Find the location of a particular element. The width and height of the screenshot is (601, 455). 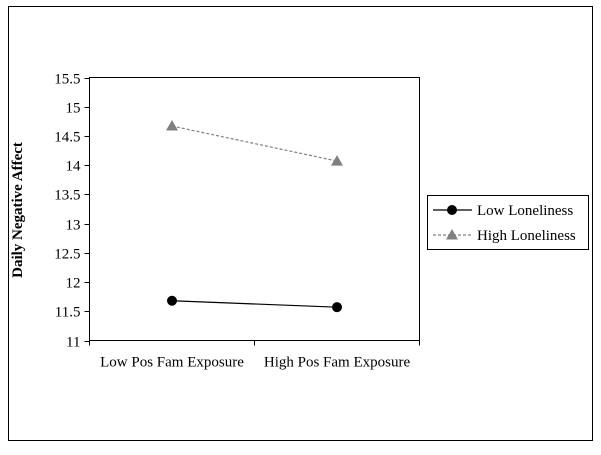

y-tick-label: 13.5 is located at coordinates (67, 196).